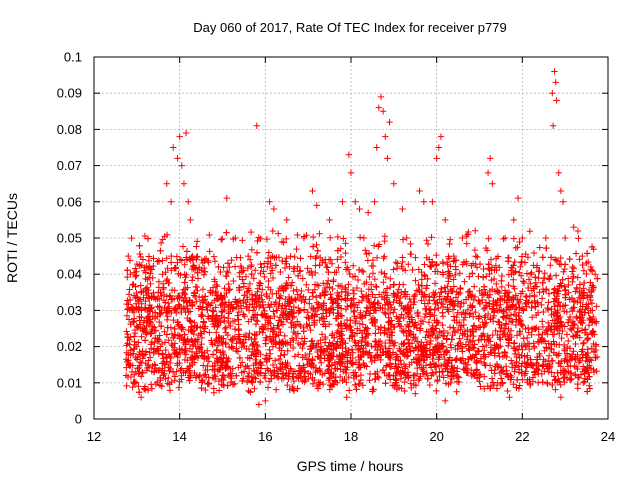  I want to click on y-axis-label: ROTI / TECUs, so click(12, 238).